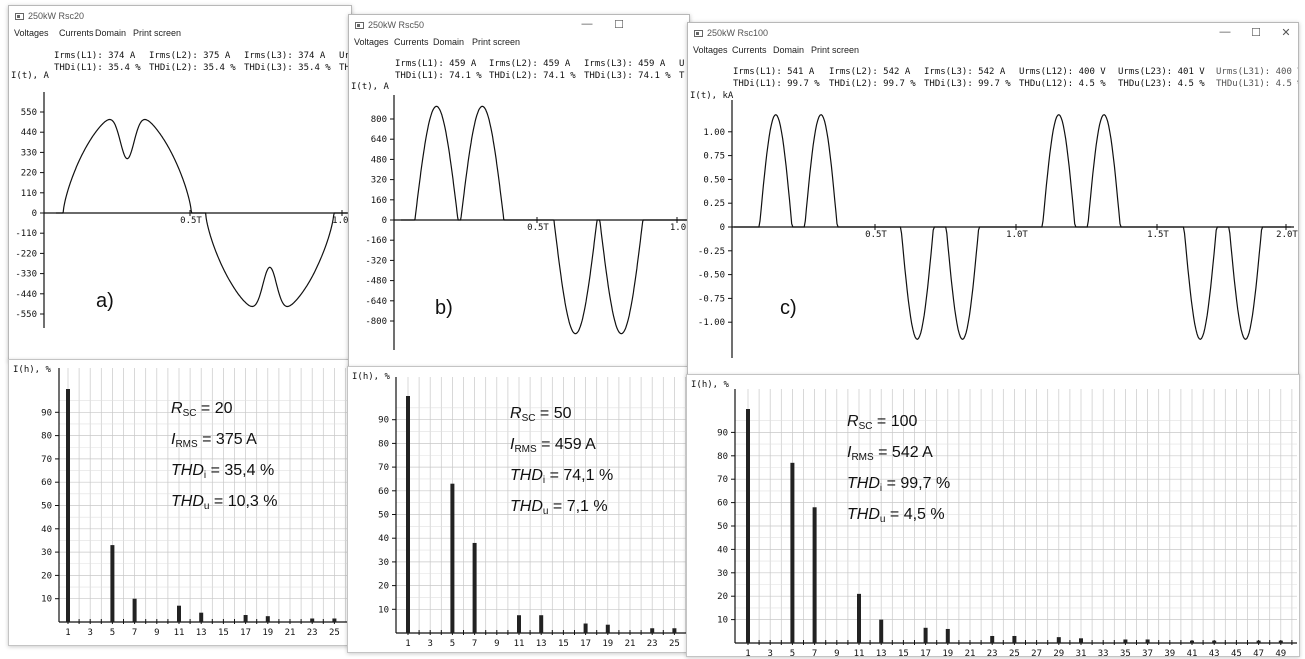 The image size is (1305, 659). What do you see at coordinates (1103, 652) in the screenshot?
I see `x-tick-label: 33` at bounding box center [1103, 652].